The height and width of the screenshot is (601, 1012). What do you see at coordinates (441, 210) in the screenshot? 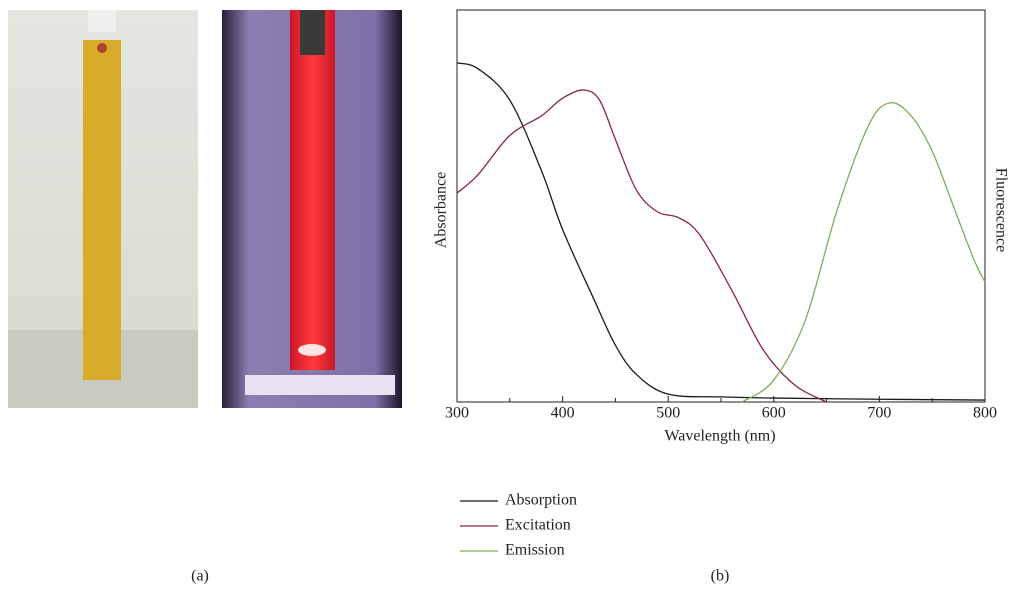
I see `y-axis-label: Absorbance` at bounding box center [441, 210].